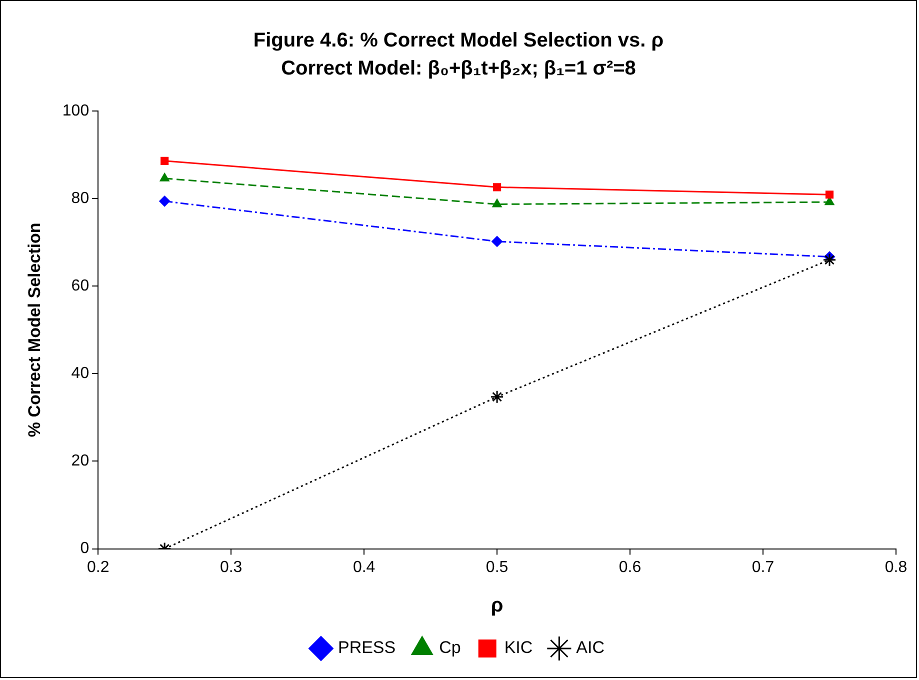 The height and width of the screenshot is (680, 919). What do you see at coordinates (364, 567) in the screenshot?
I see `x-tick-label: 0.4` at bounding box center [364, 567].